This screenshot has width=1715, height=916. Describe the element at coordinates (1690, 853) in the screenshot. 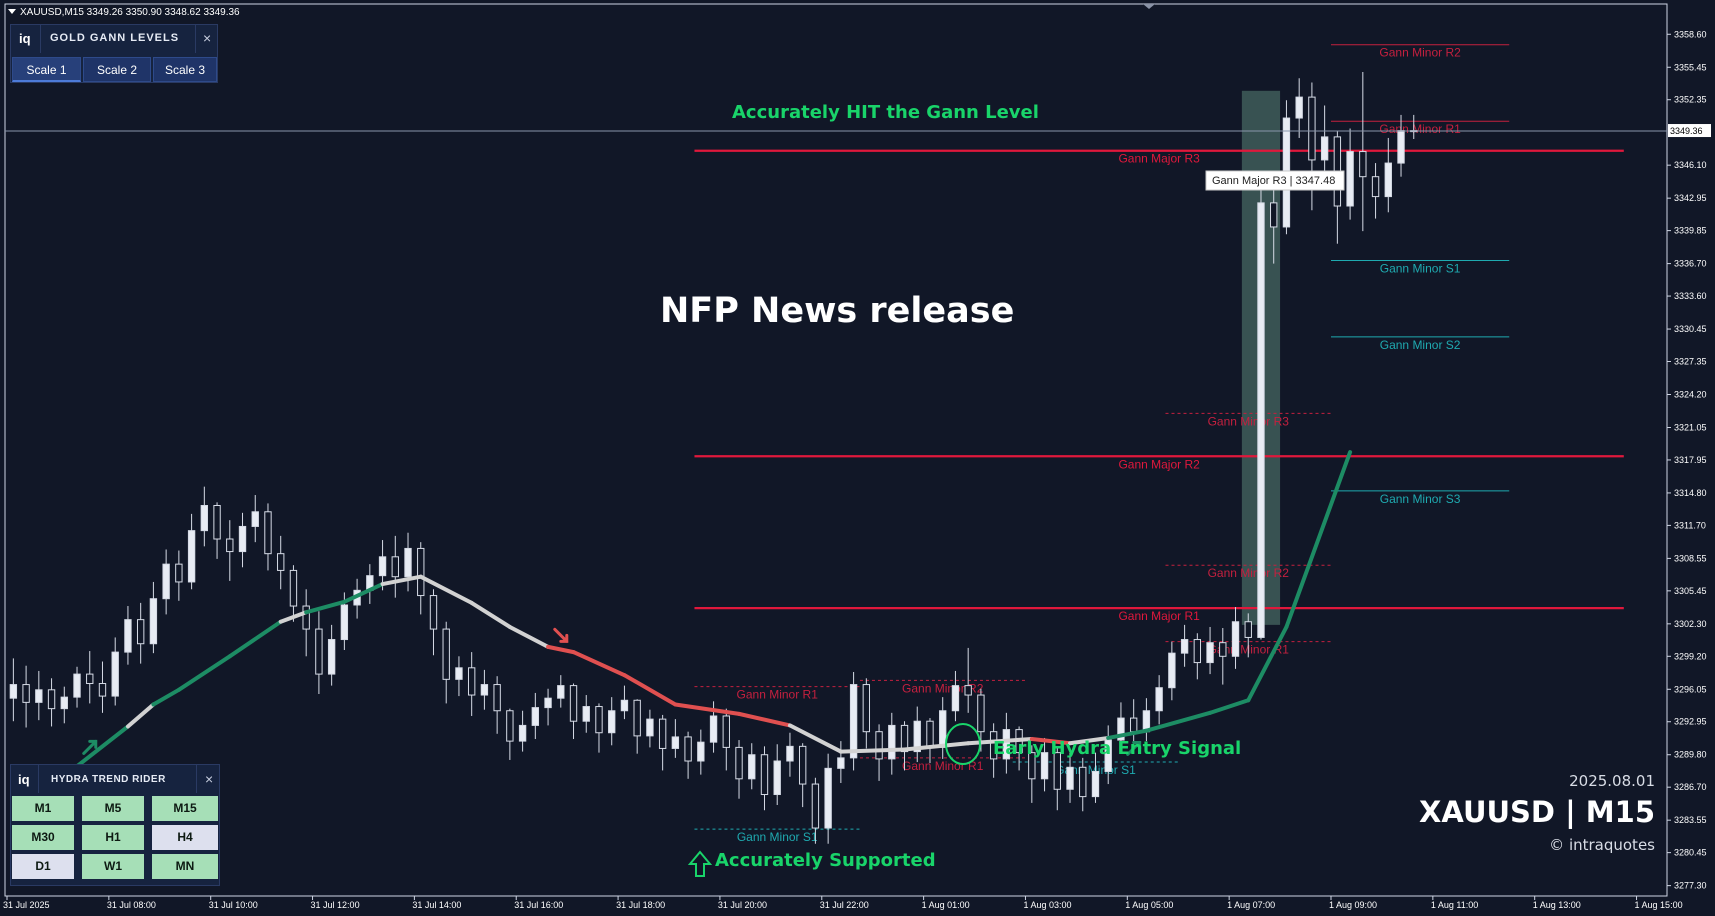

I see `price-axis-label: 3280.45` at that location.